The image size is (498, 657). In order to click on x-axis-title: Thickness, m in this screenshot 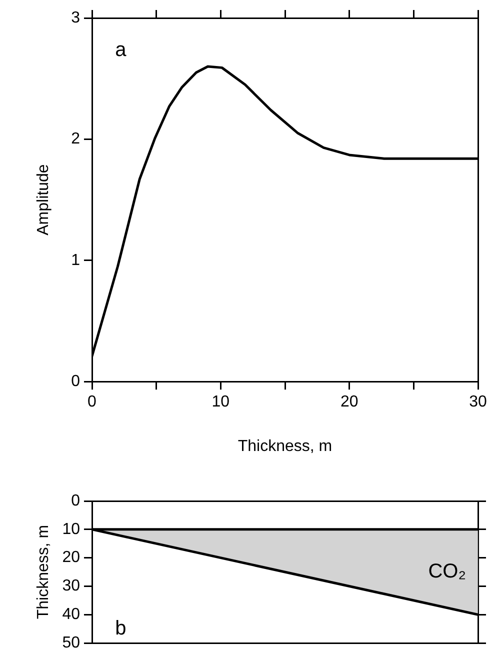, I will do `click(285, 446)`.